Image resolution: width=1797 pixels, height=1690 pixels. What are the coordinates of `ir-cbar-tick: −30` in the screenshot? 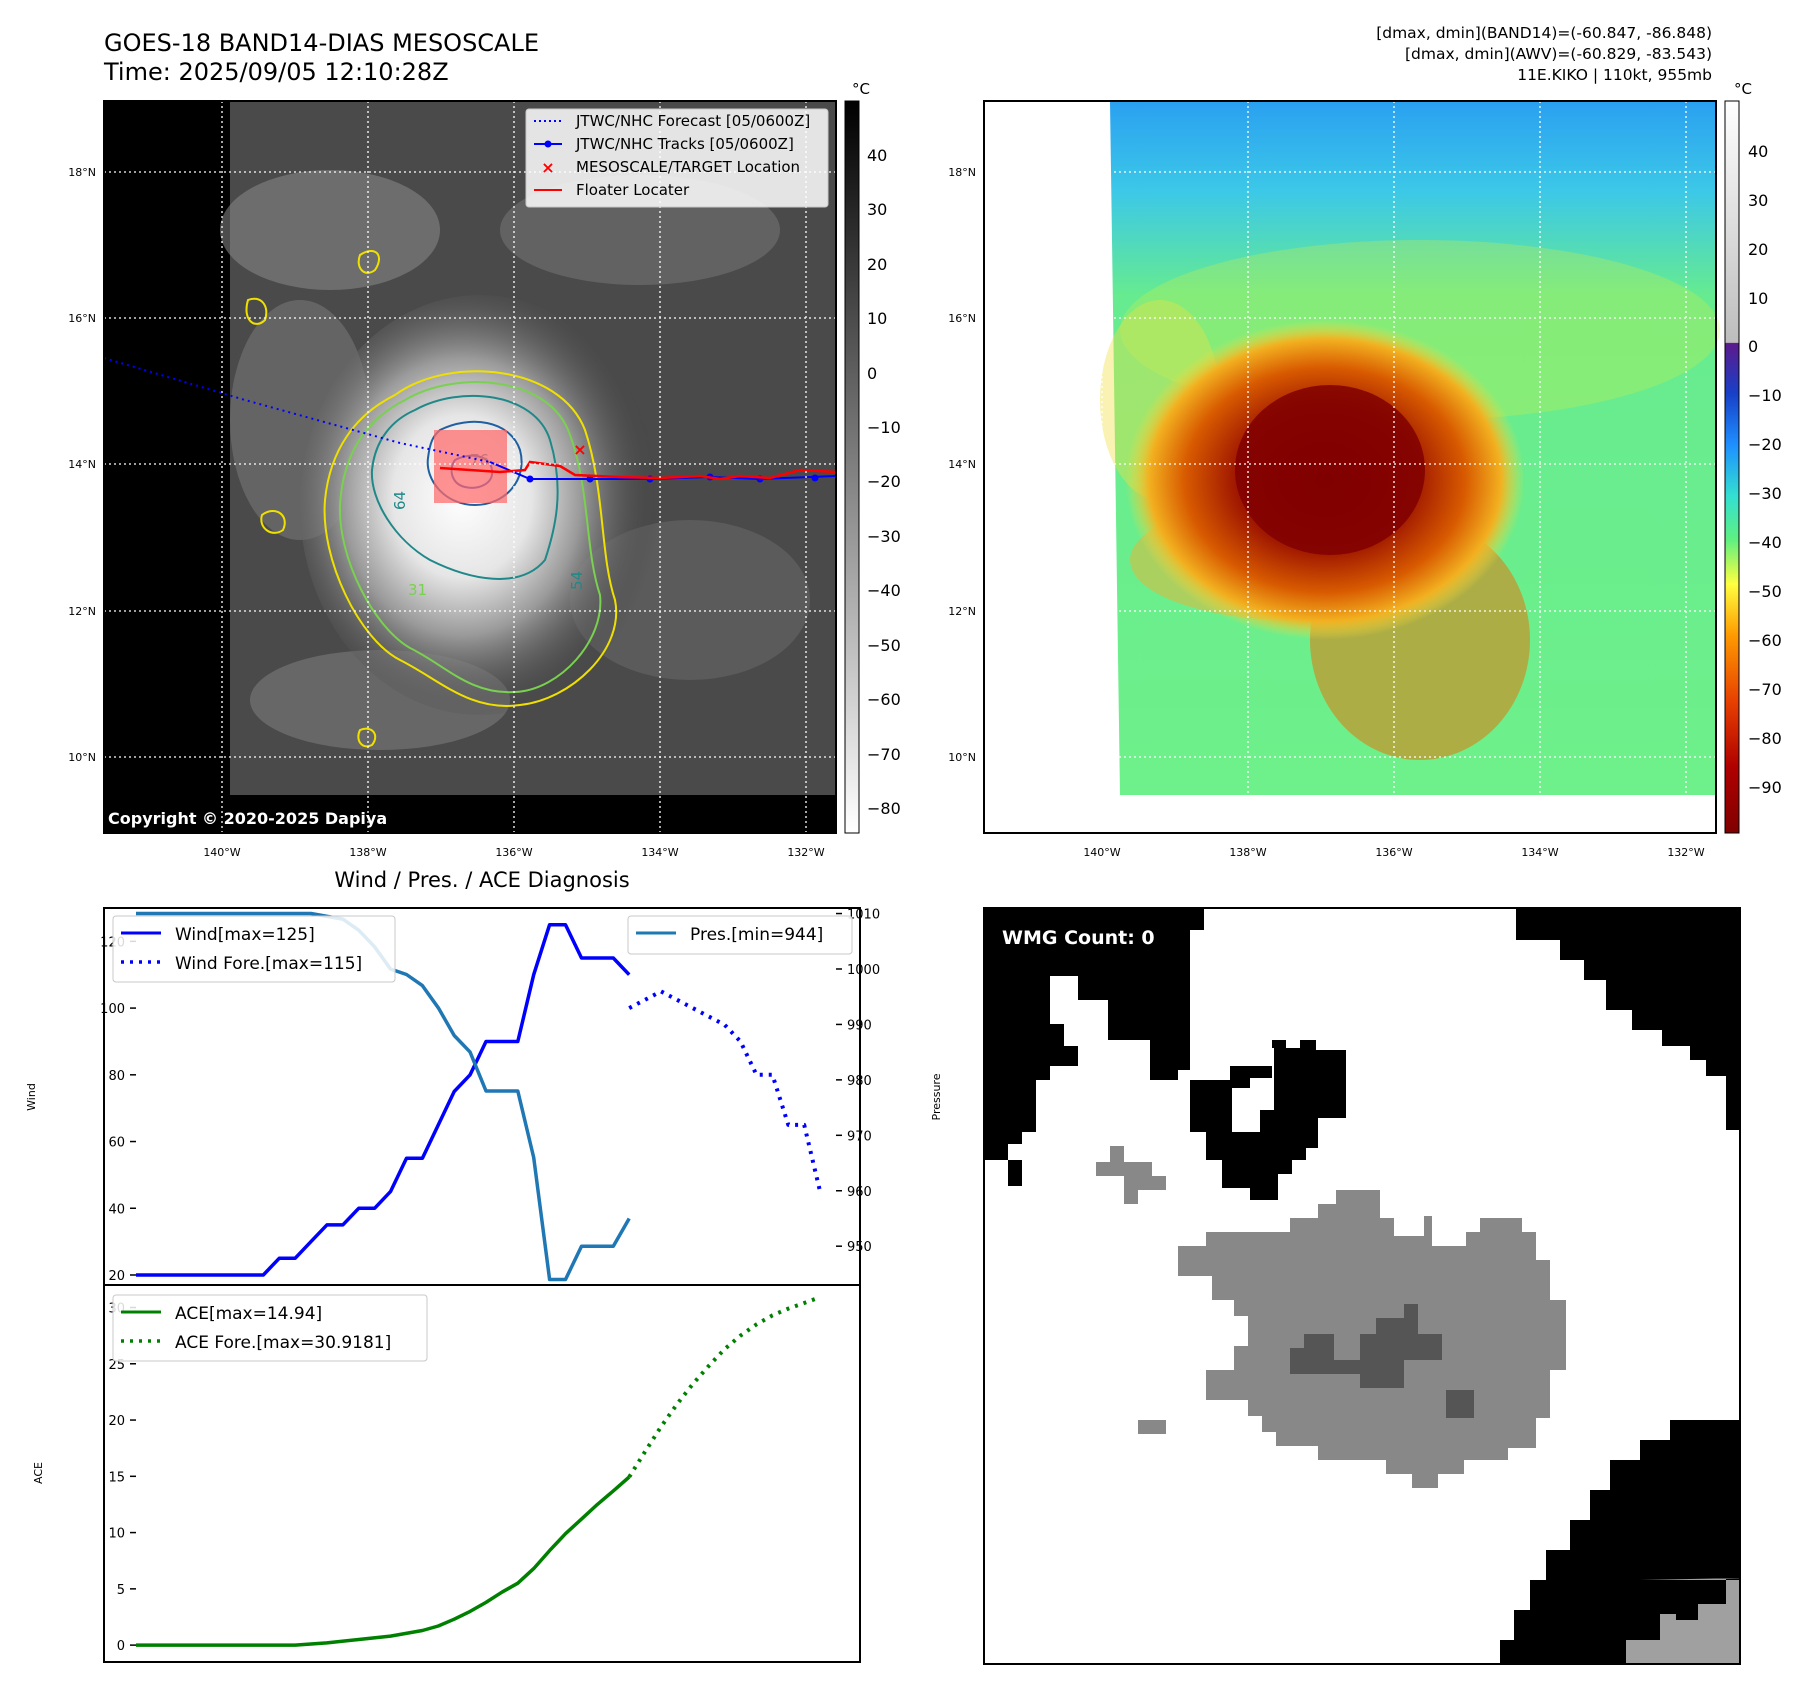 It's located at (884, 536).